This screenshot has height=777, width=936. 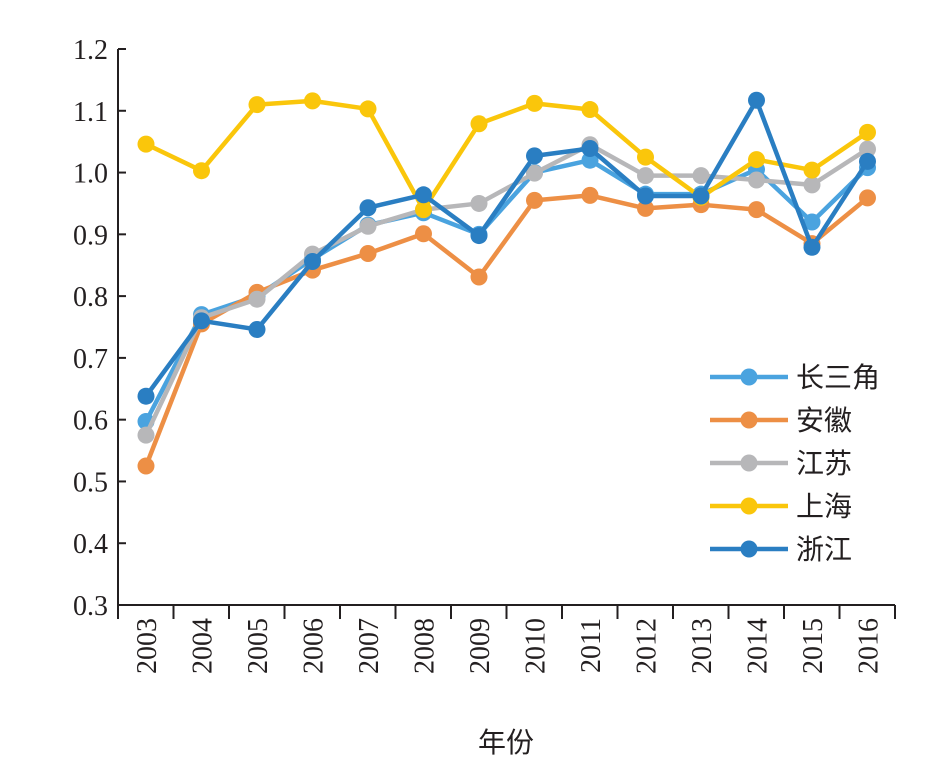 What do you see at coordinates (90, 297) in the screenshot?
I see `y-tick-label: 0.8` at bounding box center [90, 297].